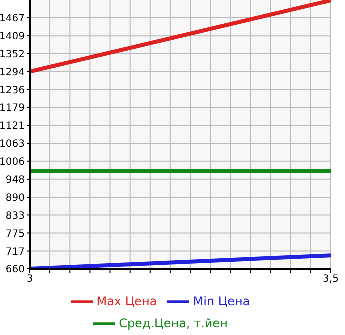  I want to click on legend-label: Сред.Цена, т.йен, so click(173, 323).